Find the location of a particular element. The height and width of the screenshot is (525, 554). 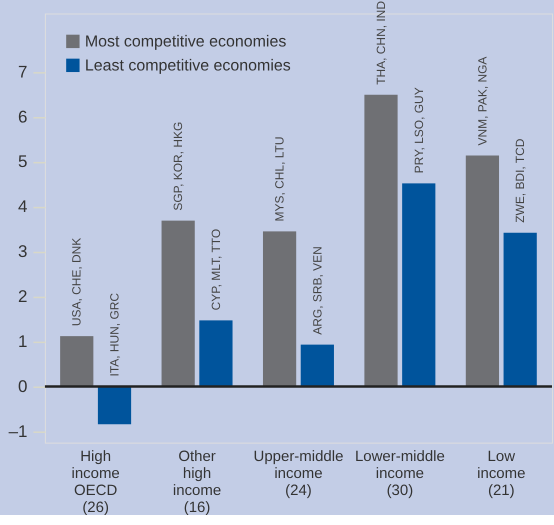

legend-label: Least competitive economies is located at coordinates (187, 65).